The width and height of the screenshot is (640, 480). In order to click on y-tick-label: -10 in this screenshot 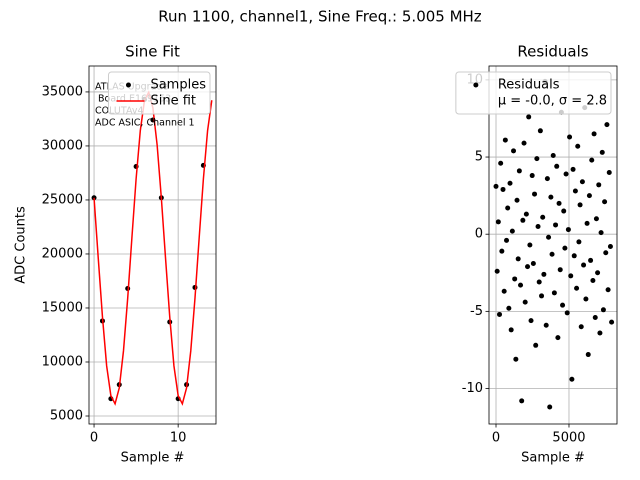, I will do `click(472, 388)`.